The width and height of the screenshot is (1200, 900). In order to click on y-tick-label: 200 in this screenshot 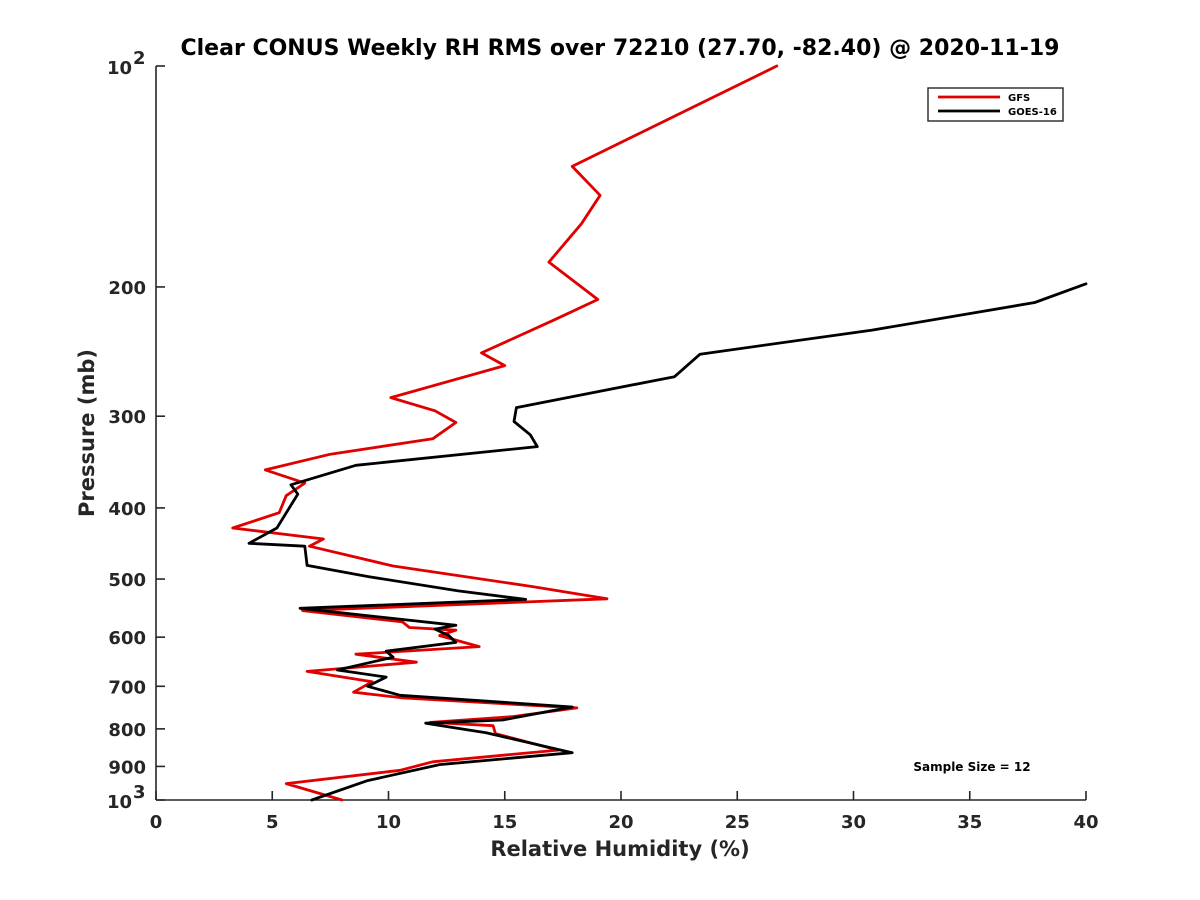, I will do `click(127, 288)`.